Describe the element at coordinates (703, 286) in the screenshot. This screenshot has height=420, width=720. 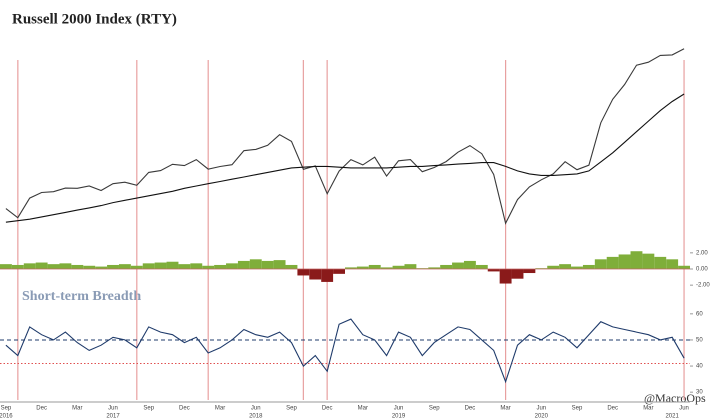
I see `y-tick-label: -2.00` at that location.